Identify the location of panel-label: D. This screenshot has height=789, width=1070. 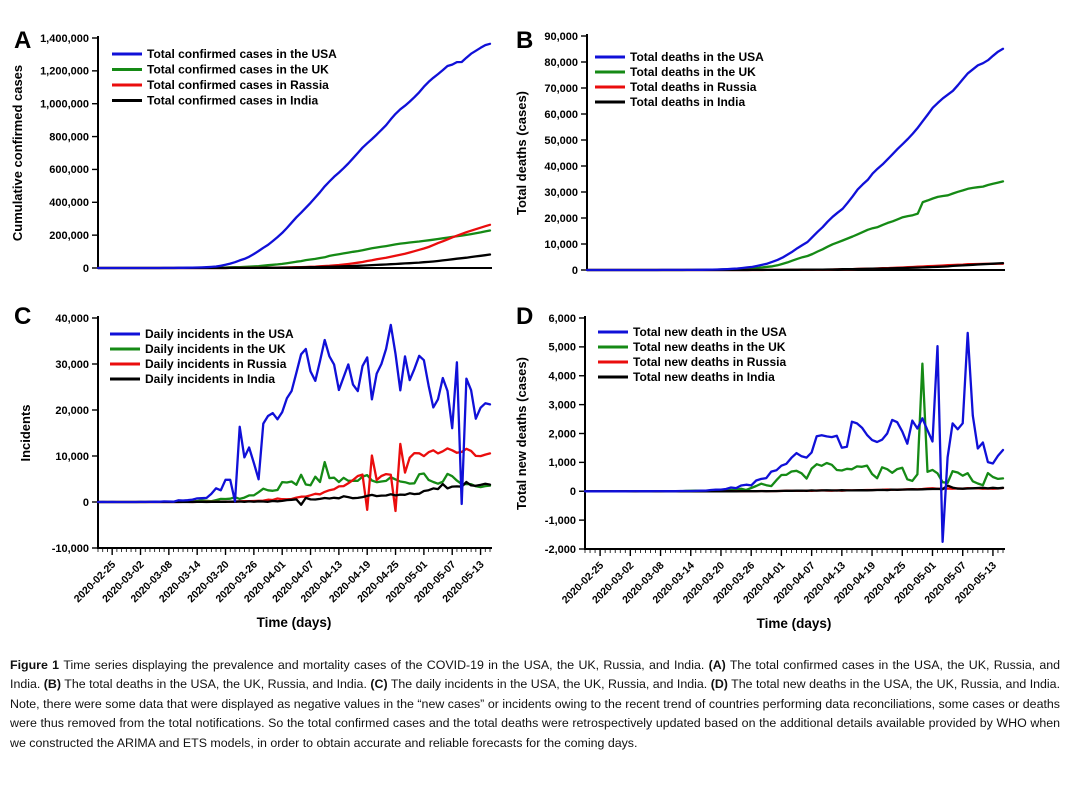
(524, 316).